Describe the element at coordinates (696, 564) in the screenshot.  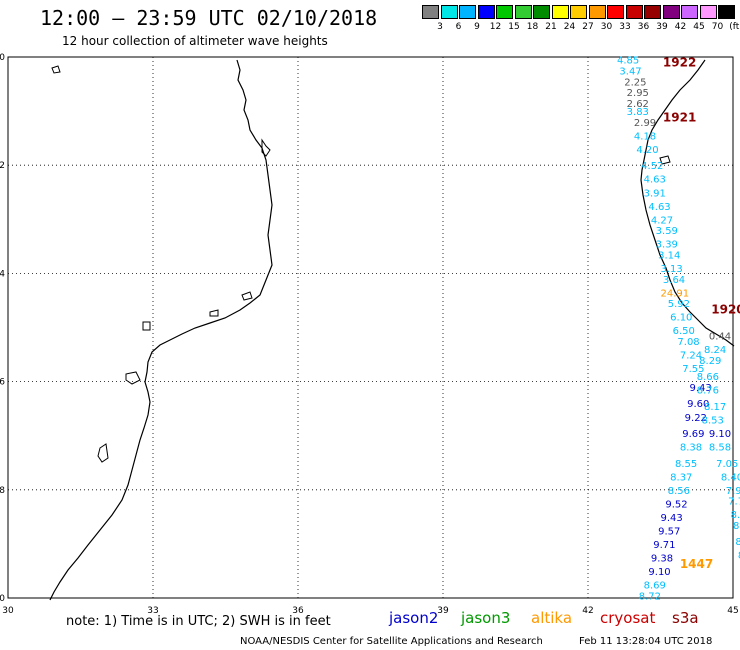
I see `pass-time-label: 1447` at that location.